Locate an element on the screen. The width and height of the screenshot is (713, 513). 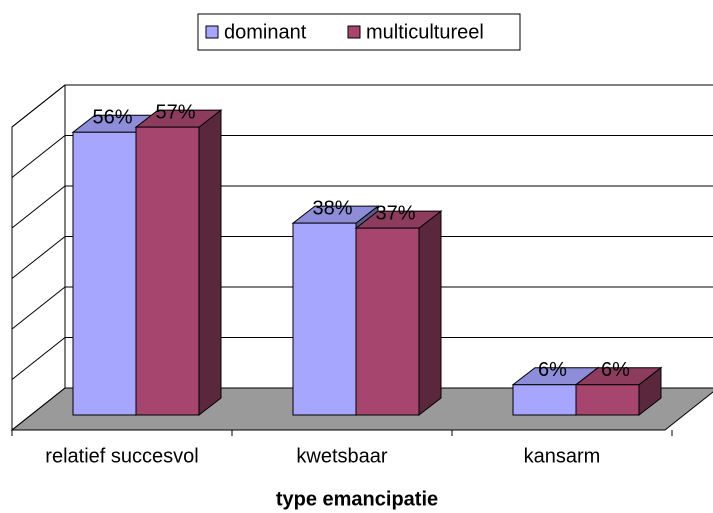
x-axis-title: type emancipatie is located at coordinates (357, 499).